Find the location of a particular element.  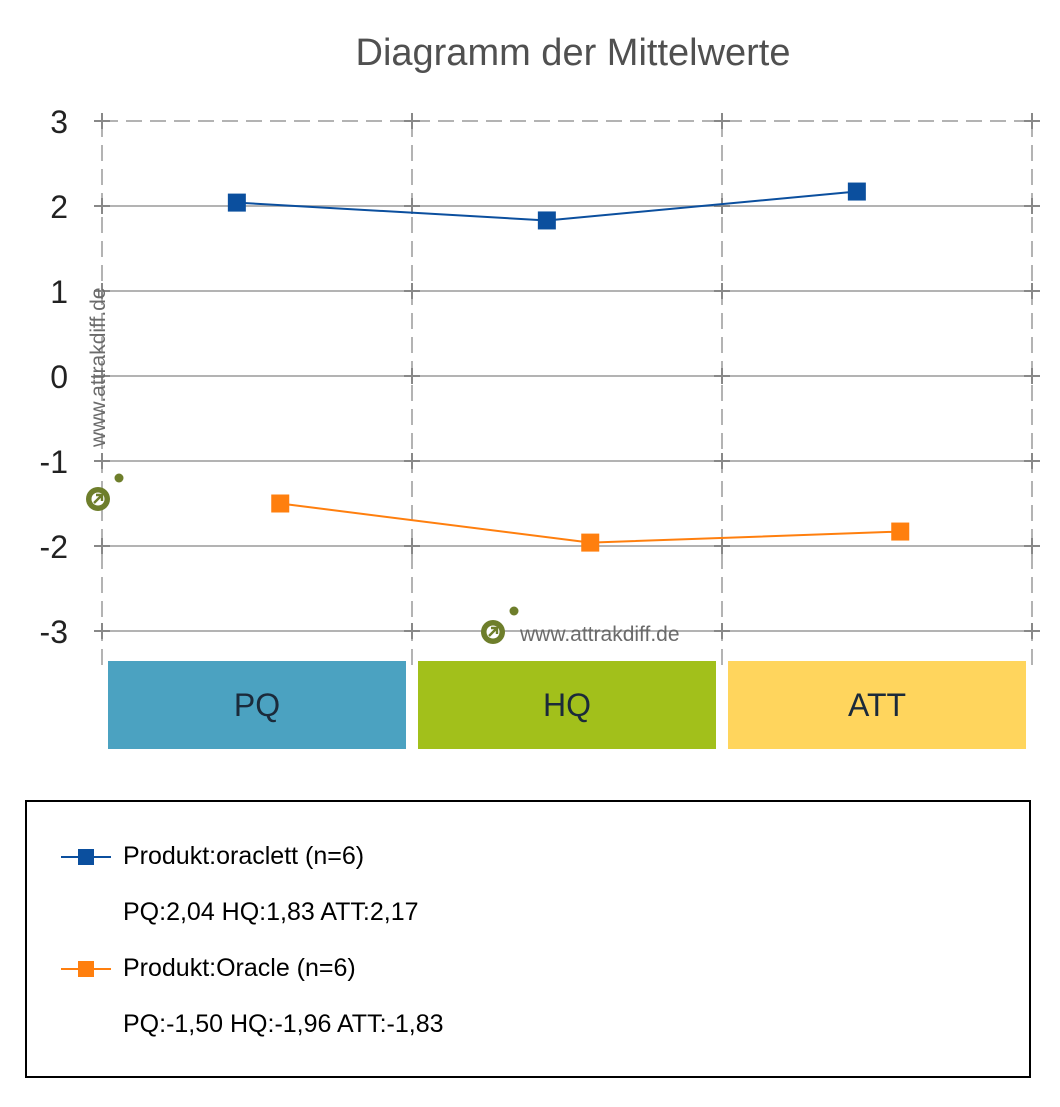

legend-series-1-values: PQ:2,04 HQ:1,83 ATT:2,17 is located at coordinates (271, 912).